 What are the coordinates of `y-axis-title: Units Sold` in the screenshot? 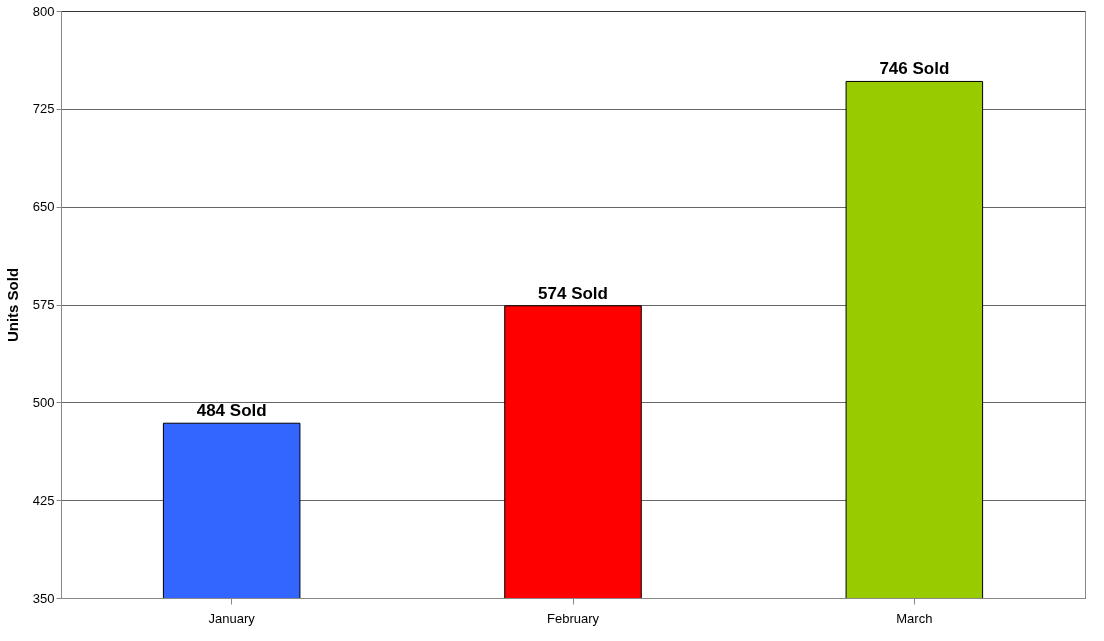 It's located at (12, 305).